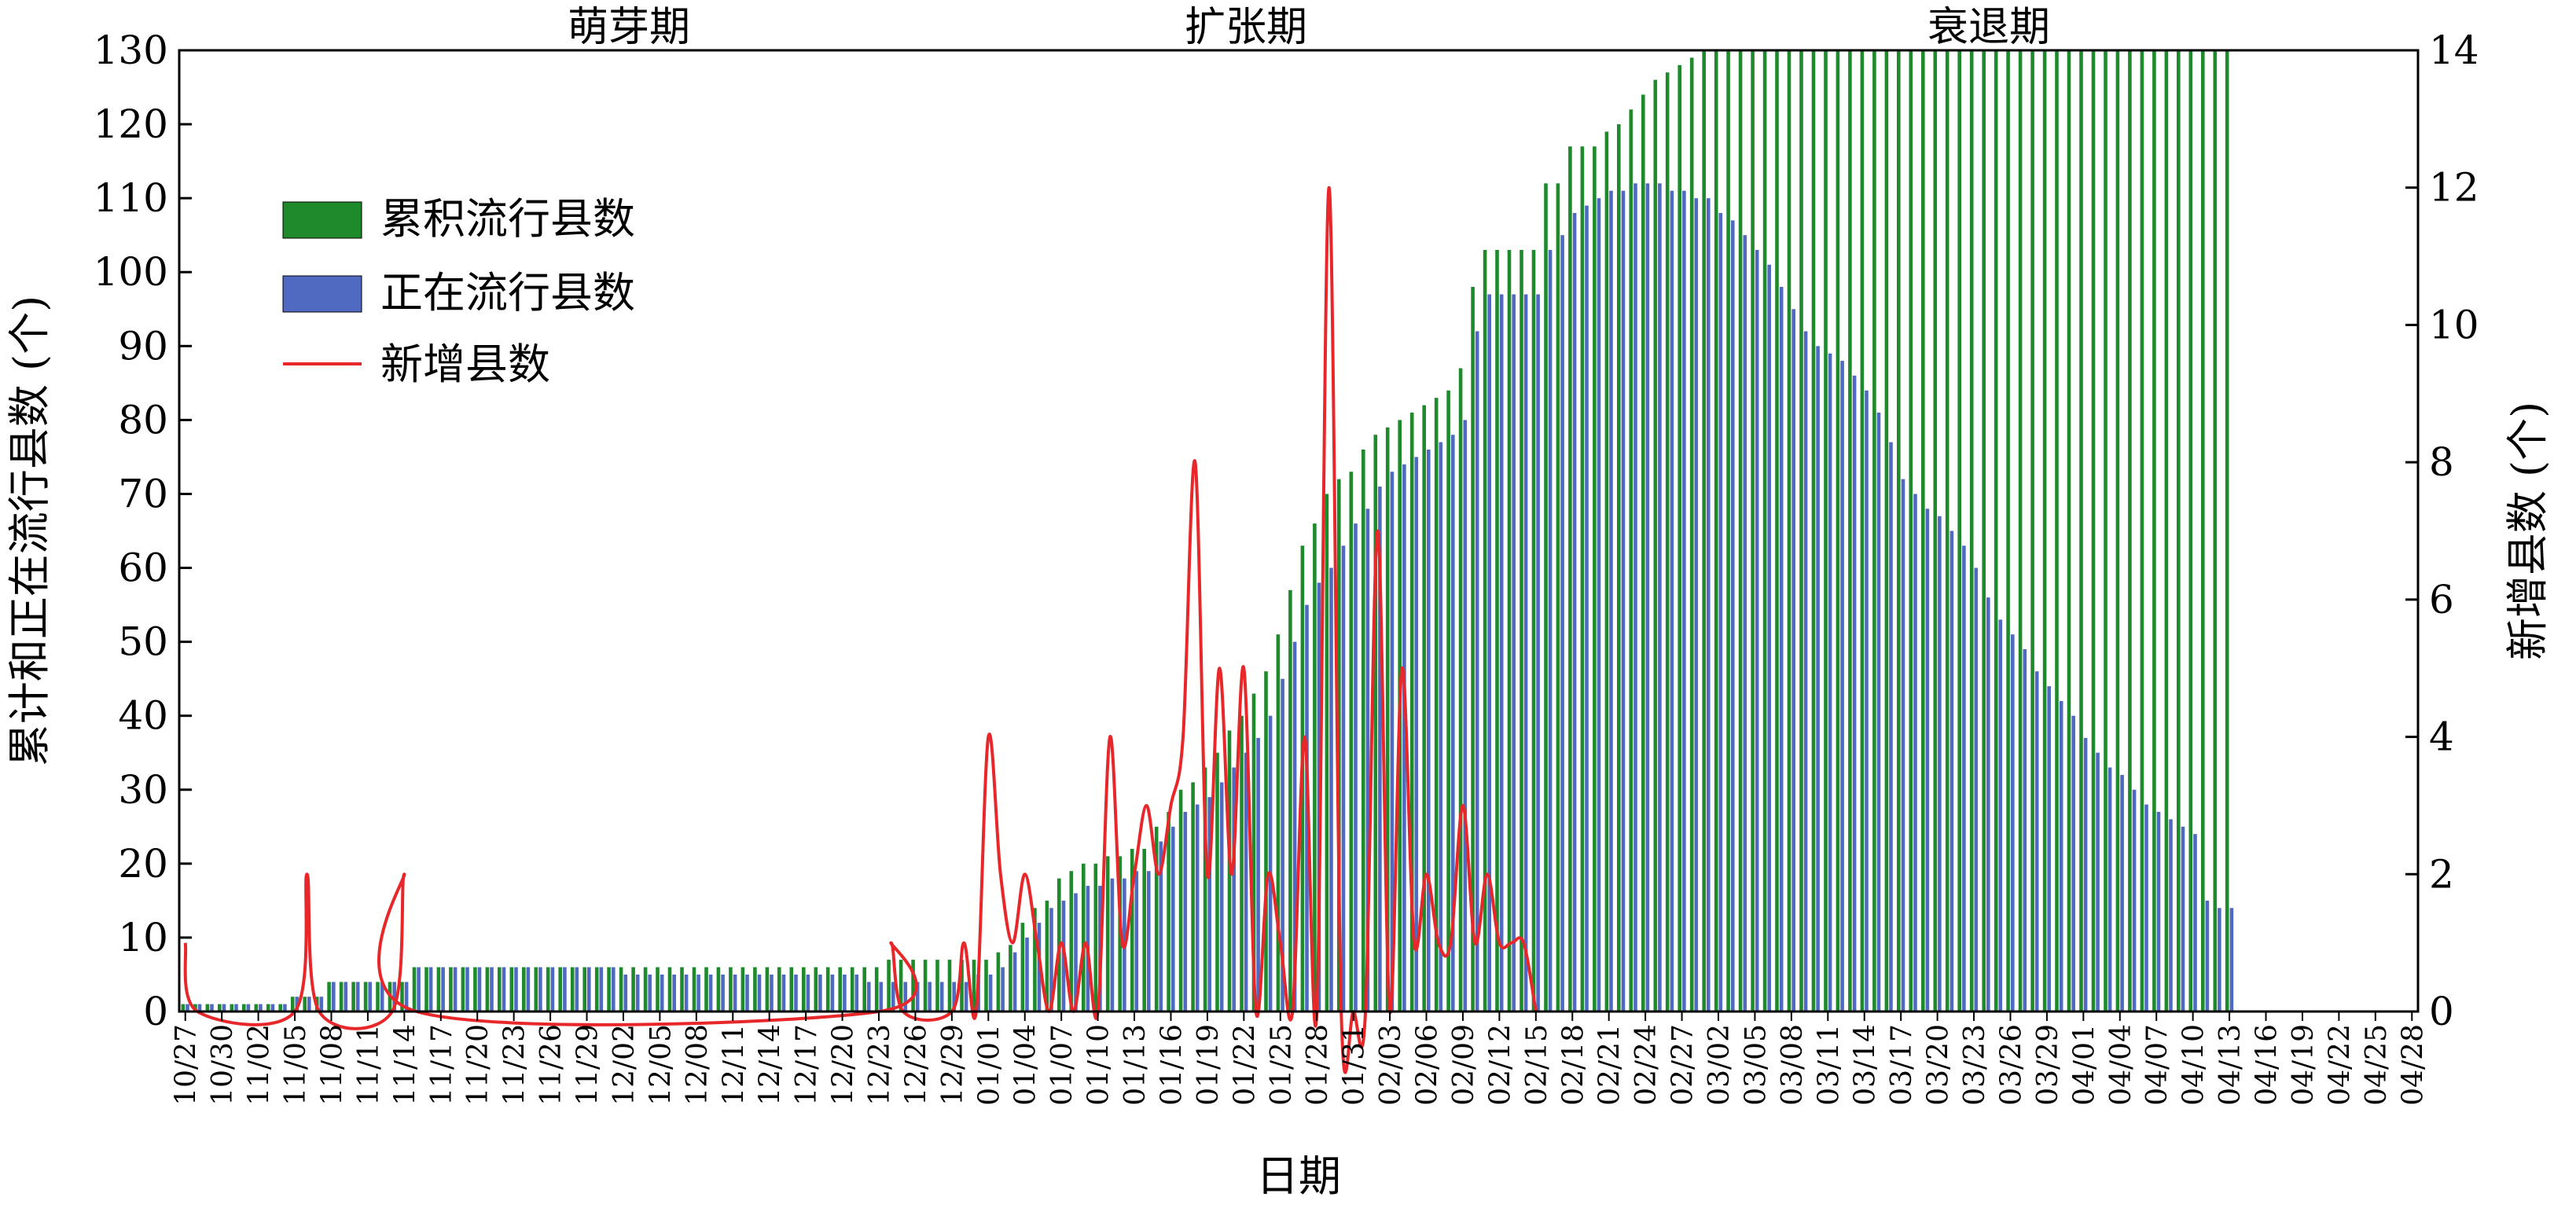 The height and width of the screenshot is (1208, 2576). What do you see at coordinates (2441, 599) in the screenshot?
I see `y2-tick-label: 6` at bounding box center [2441, 599].